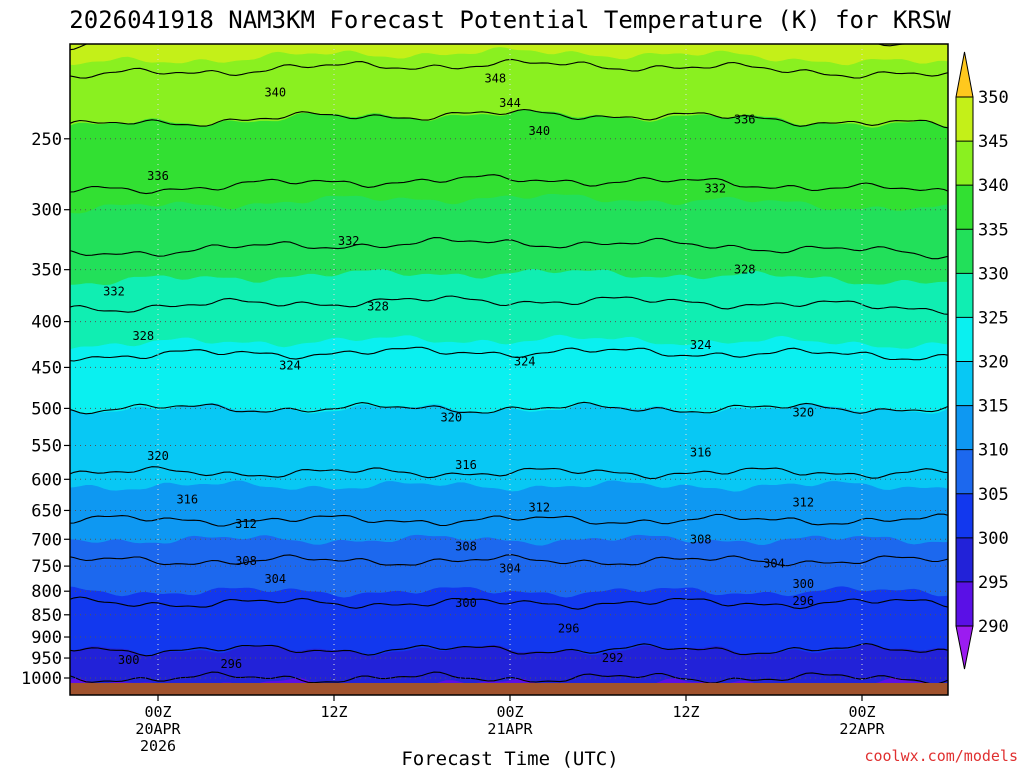 The height and width of the screenshot is (768, 1024). I want to click on colorbar-label: 350, so click(993, 98).